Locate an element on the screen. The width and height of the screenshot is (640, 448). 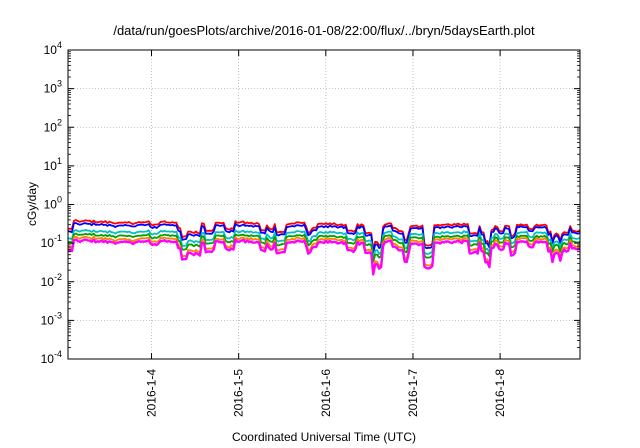
series-group is located at coordinates (324, 247).